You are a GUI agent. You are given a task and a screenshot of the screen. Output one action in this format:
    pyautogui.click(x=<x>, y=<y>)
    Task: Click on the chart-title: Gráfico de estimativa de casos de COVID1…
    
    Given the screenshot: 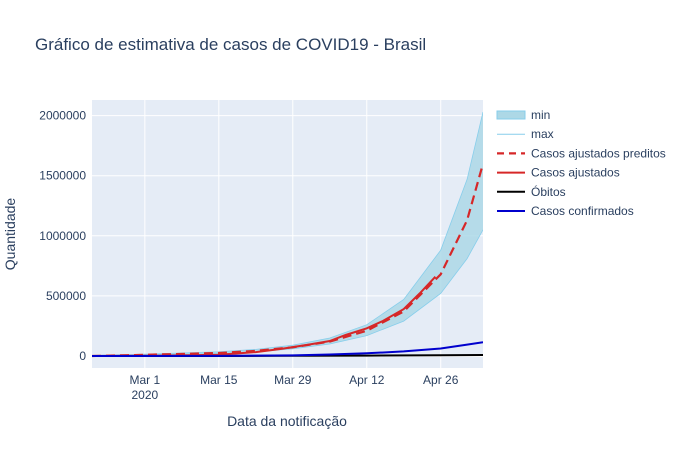 What is the action you would take?
    pyautogui.click(x=230, y=44)
    